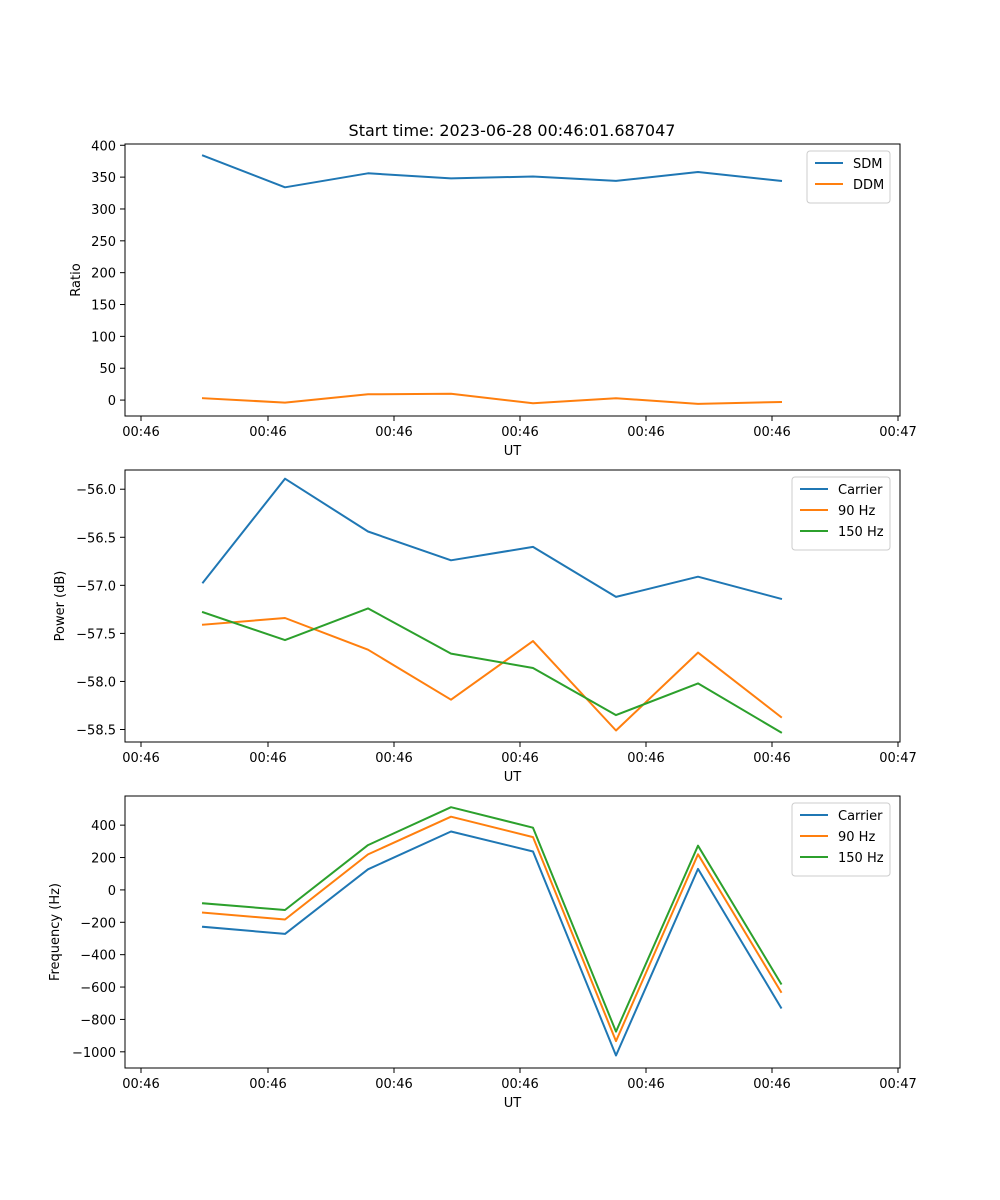 The image size is (1000, 1200). Describe the element at coordinates (96, 490) in the screenshot. I see `y-tick-label: −56.0` at that location.